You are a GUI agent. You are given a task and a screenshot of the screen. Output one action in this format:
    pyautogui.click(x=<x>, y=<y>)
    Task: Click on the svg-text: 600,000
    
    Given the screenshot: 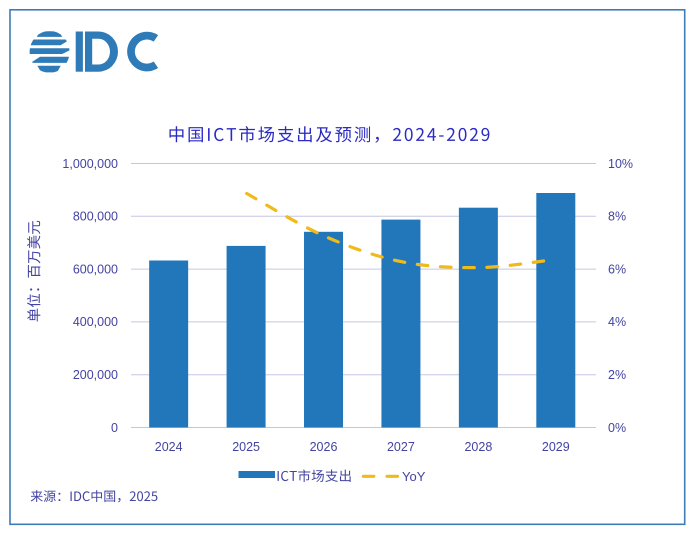 What is the action you would take?
    pyautogui.click(x=95, y=269)
    